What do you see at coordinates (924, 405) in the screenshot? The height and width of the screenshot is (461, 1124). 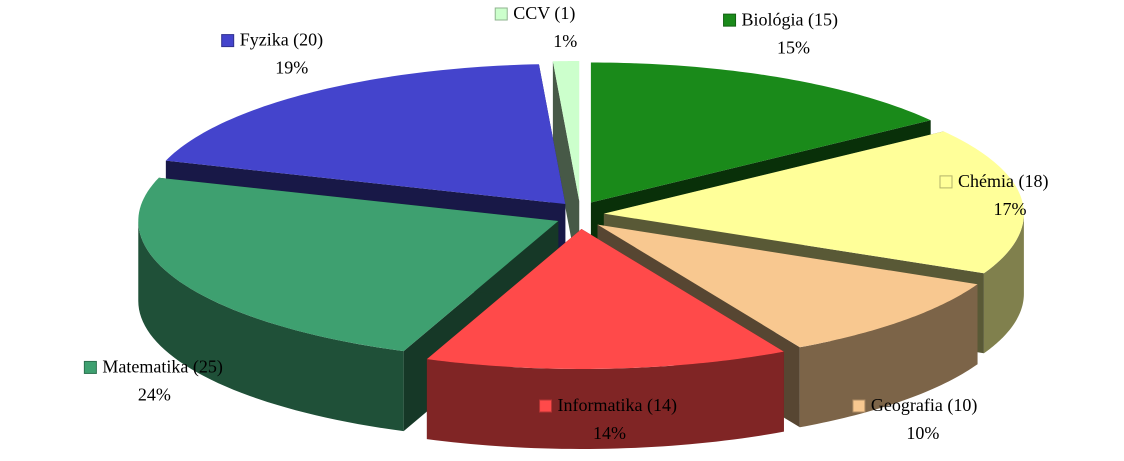 I see `slice-label: Geografia (10)` at bounding box center [924, 405].